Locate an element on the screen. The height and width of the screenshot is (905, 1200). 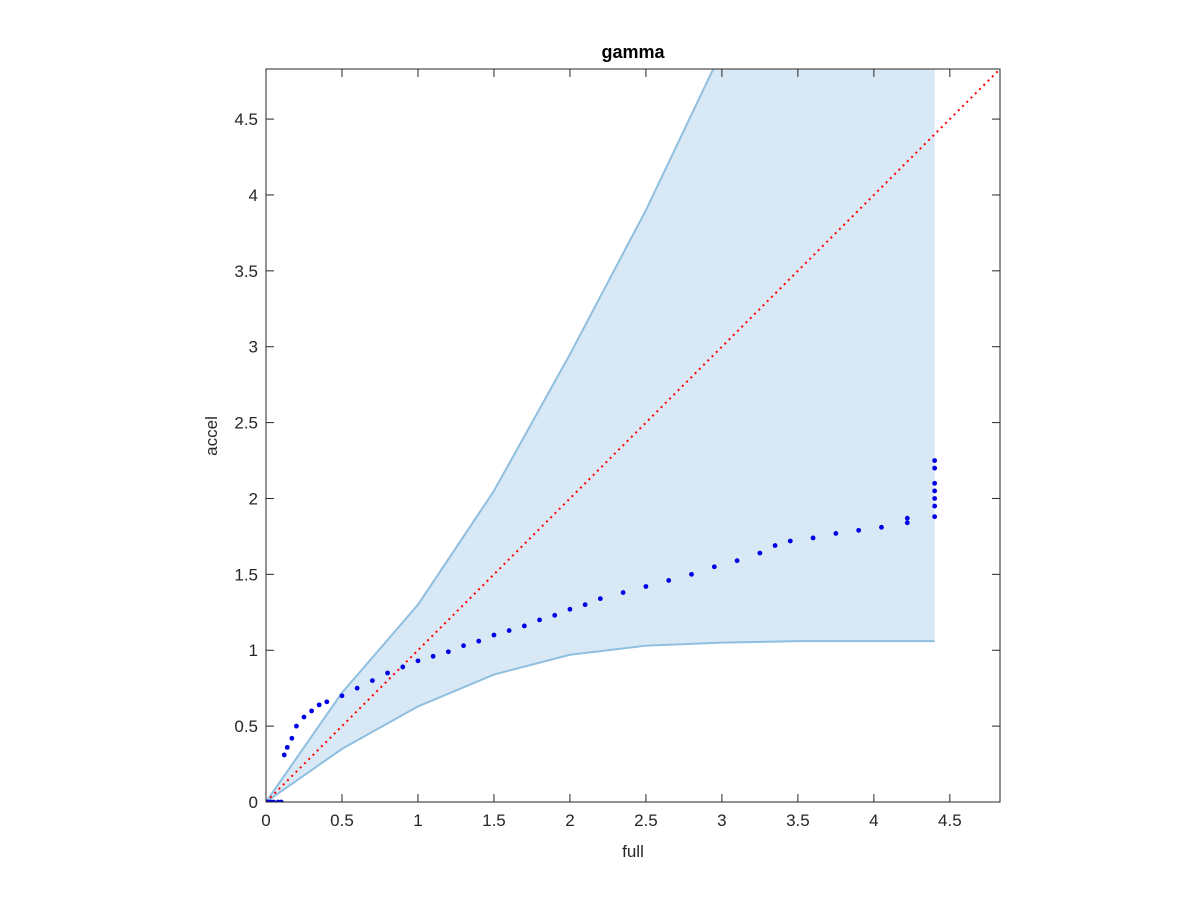
y-tick-label: 3 is located at coordinates (253, 347).